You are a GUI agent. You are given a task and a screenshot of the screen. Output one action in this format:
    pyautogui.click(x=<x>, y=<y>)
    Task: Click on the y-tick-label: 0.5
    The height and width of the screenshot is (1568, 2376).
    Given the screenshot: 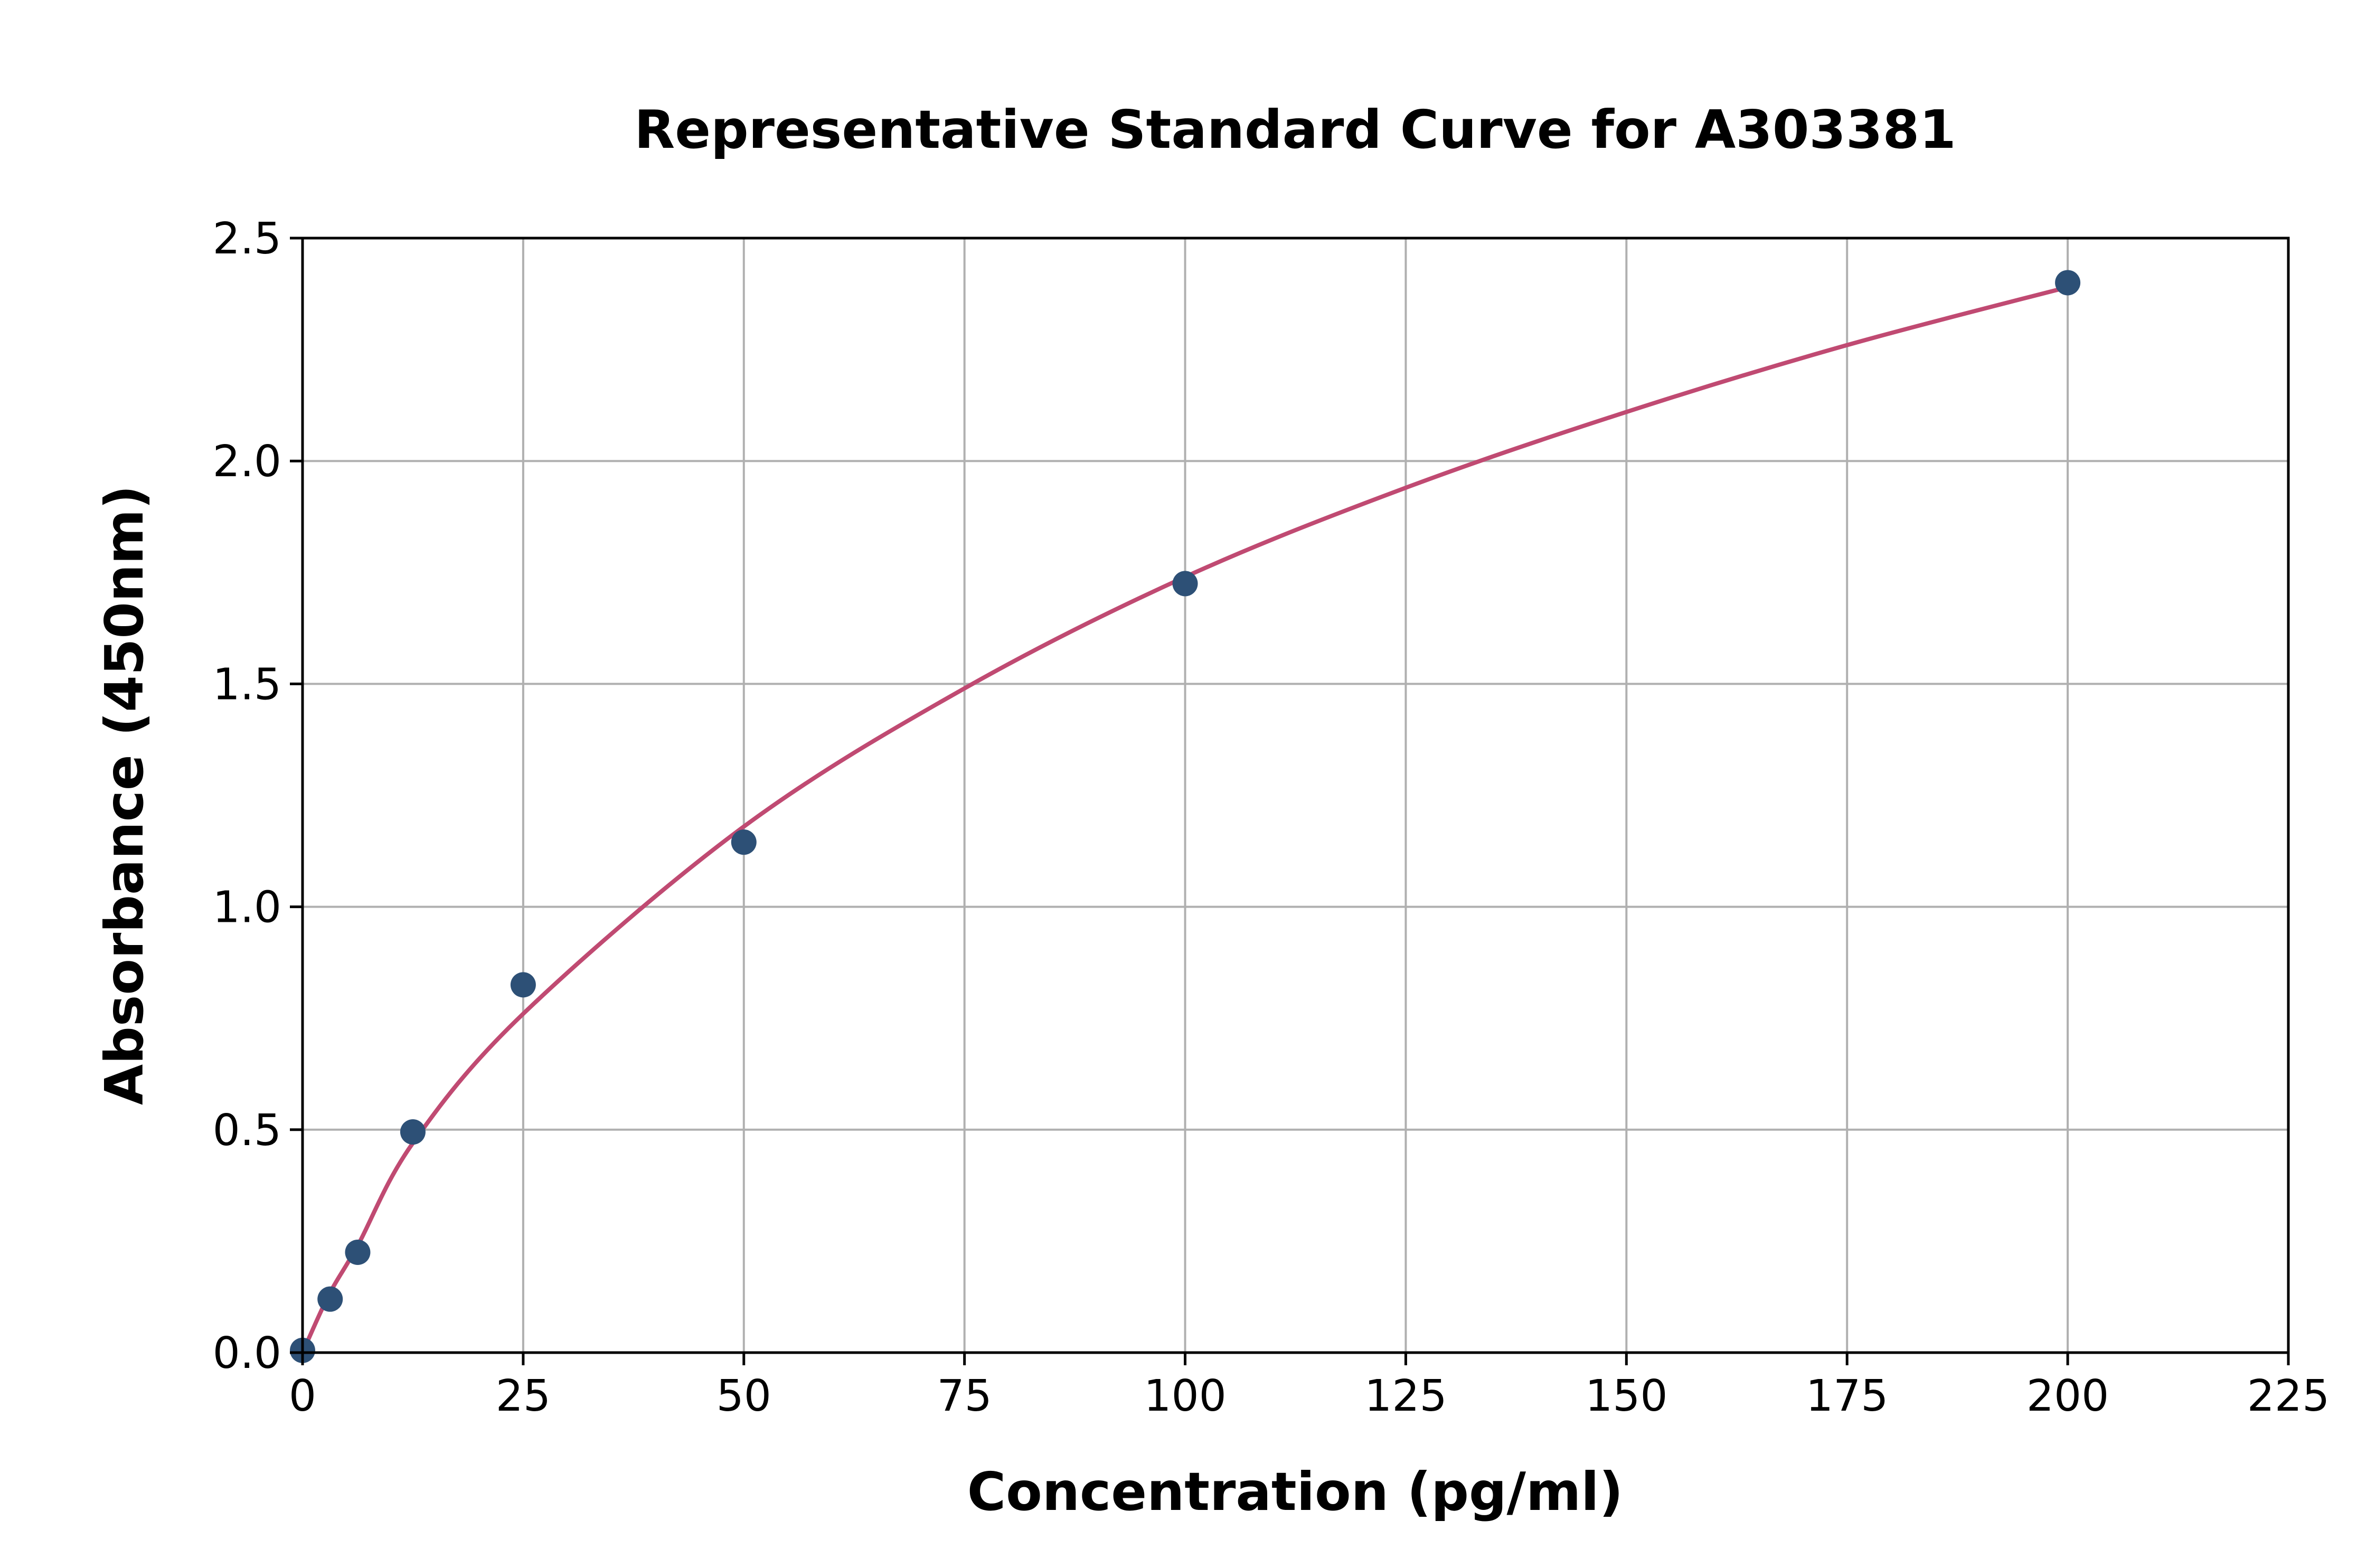 What is the action you would take?
    pyautogui.click(x=247, y=1131)
    